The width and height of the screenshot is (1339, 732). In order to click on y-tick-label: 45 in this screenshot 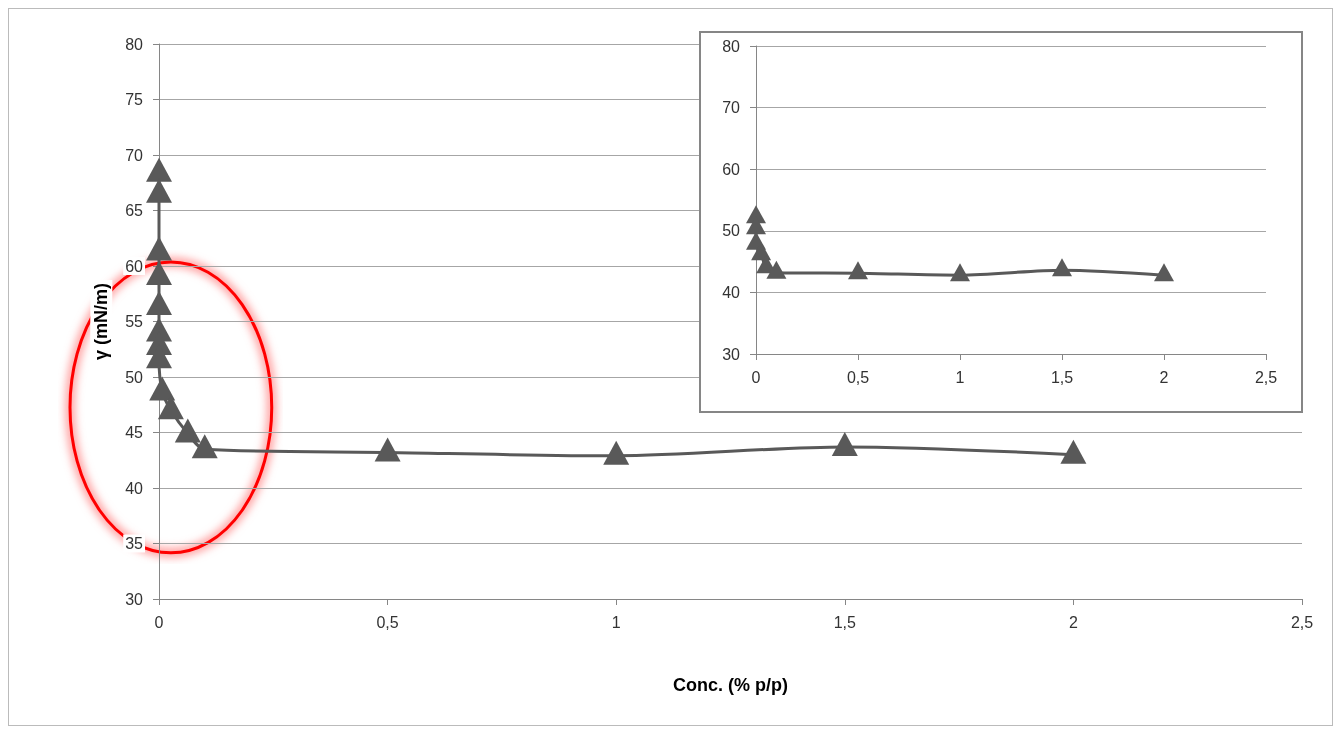, I will do `click(134, 432)`.